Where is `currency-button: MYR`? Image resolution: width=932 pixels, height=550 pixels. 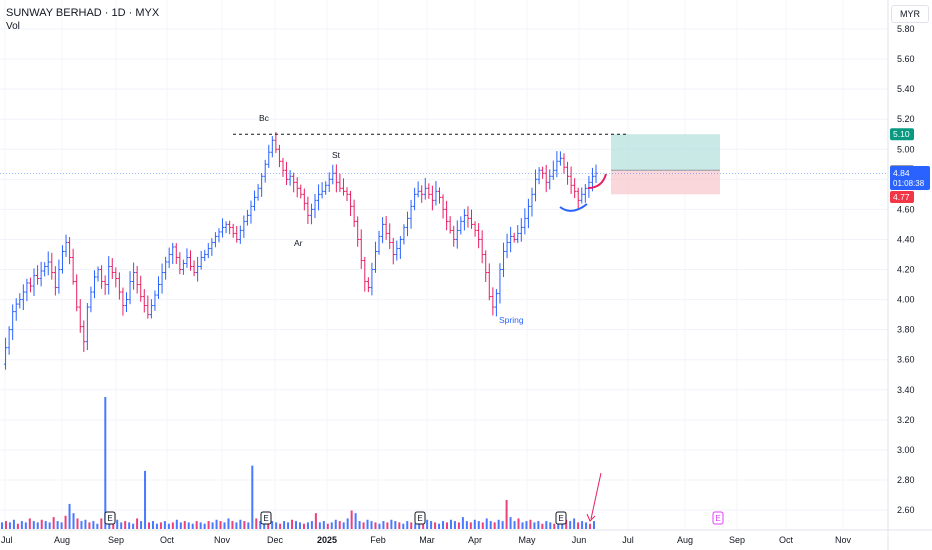 currency-button: MYR is located at coordinates (910, 14).